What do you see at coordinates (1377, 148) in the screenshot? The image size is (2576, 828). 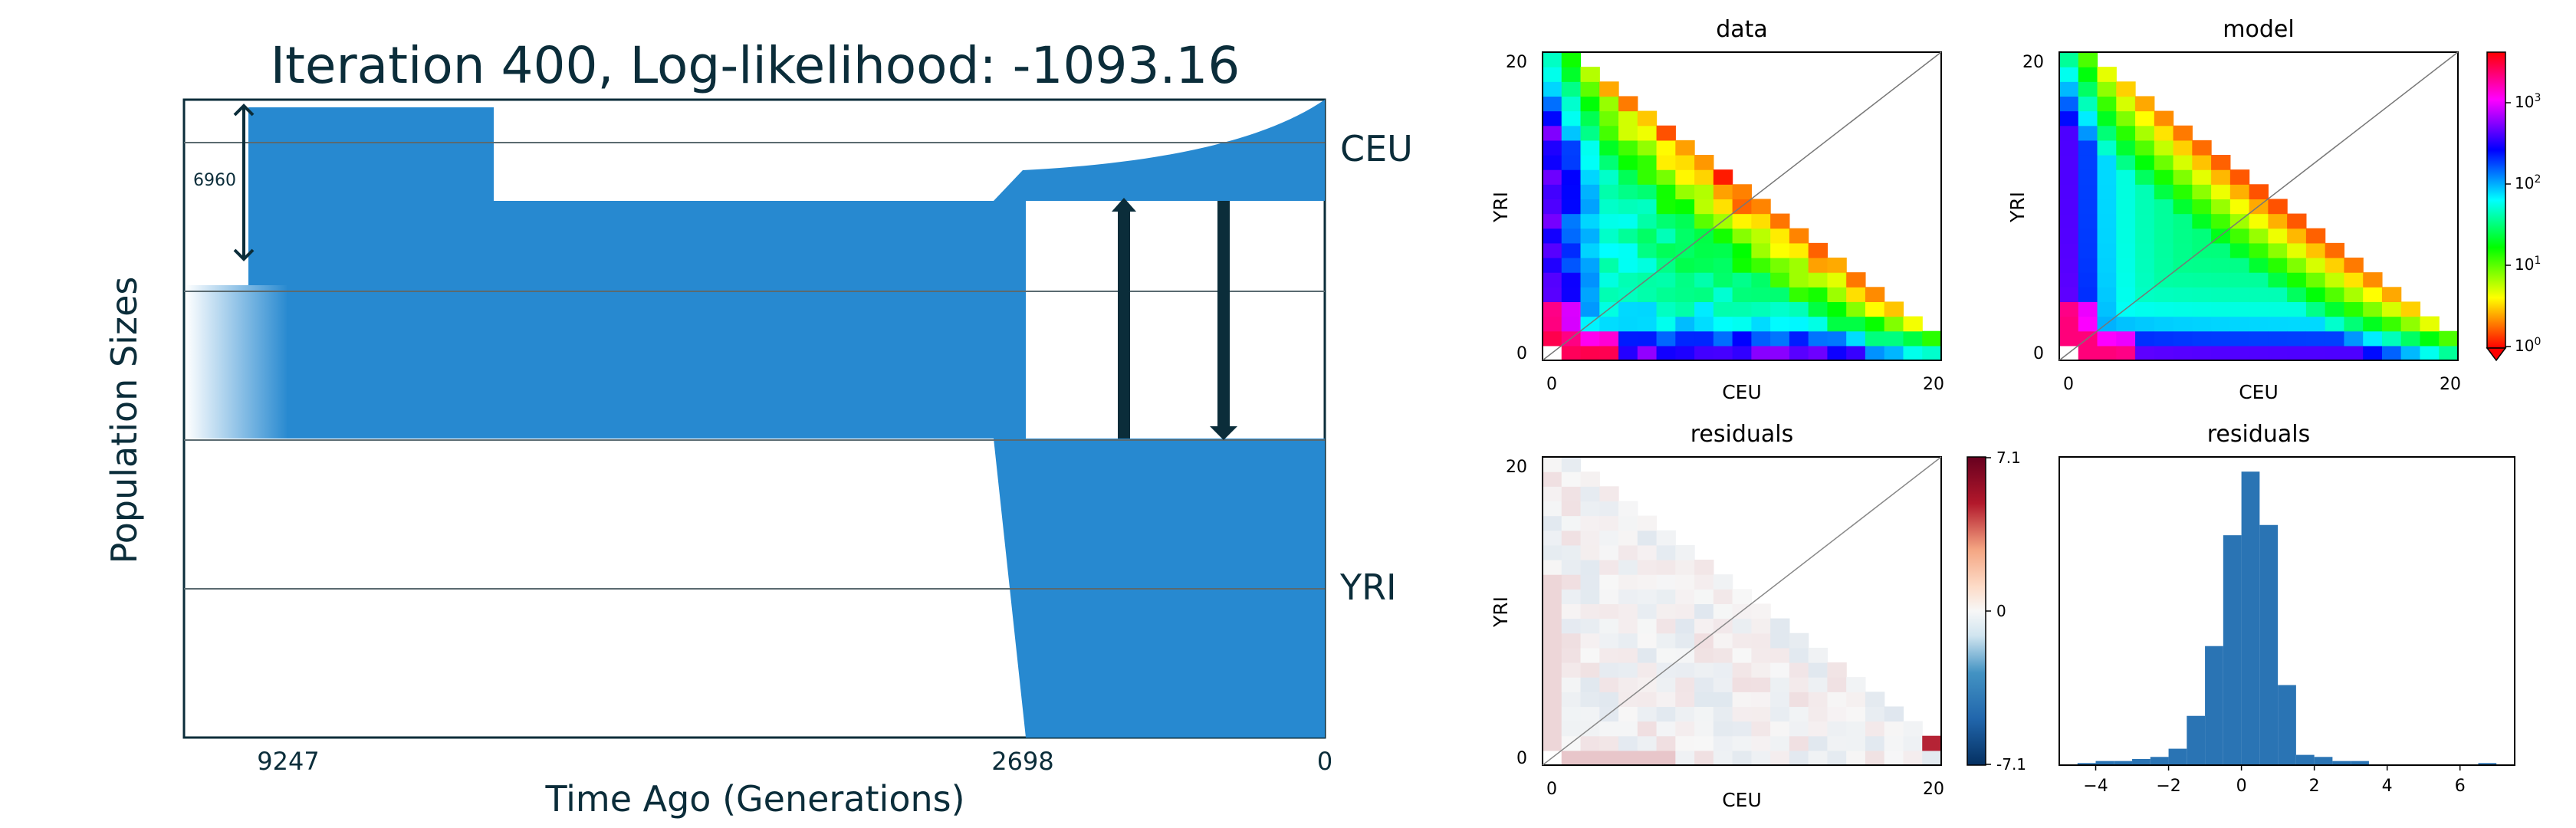 I see `population-label-ceu: CEU` at bounding box center [1377, 148].